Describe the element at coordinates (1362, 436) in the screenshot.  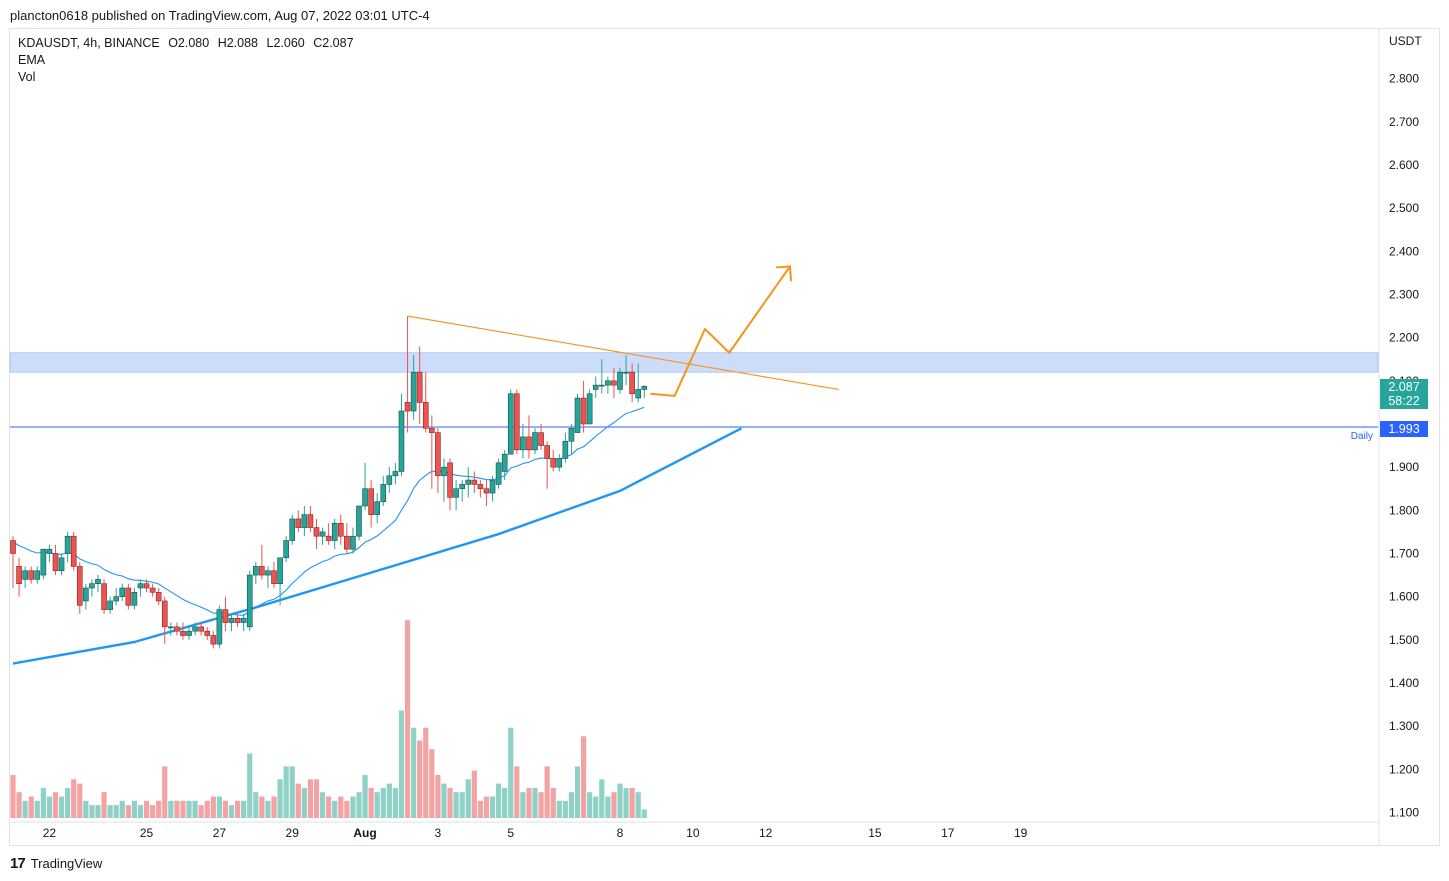
I see `daily-level-label: Daily` at that location.